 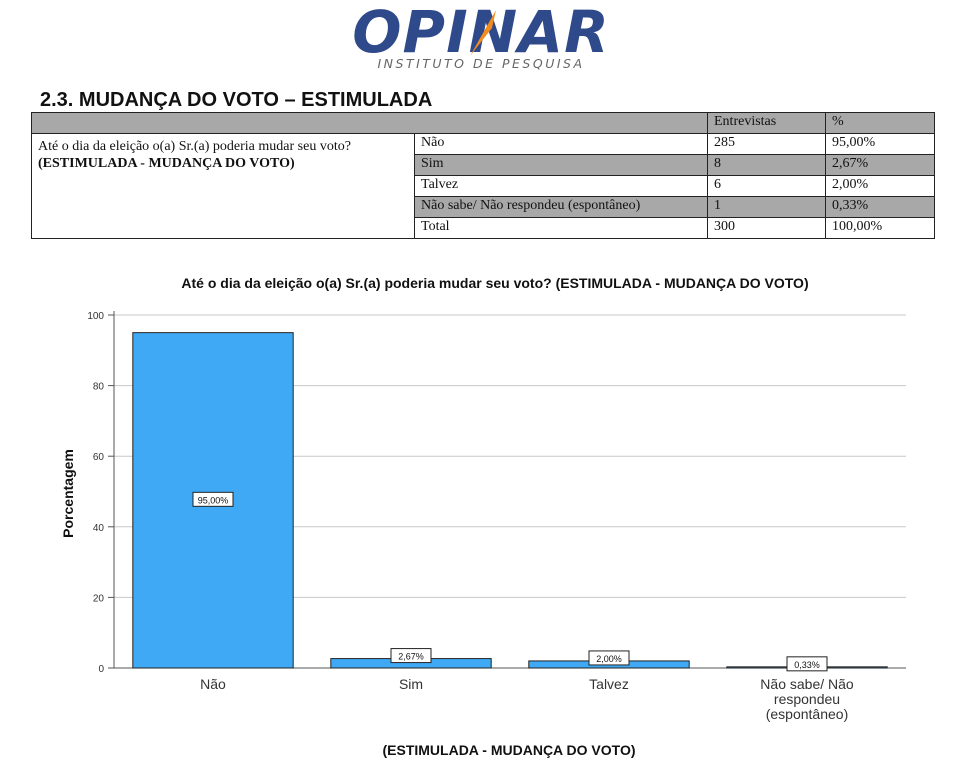 What do you see at coordinates (99, 598) in the screenshot?
I see `y-tick-label: 20` at bounding box center [99, 598].